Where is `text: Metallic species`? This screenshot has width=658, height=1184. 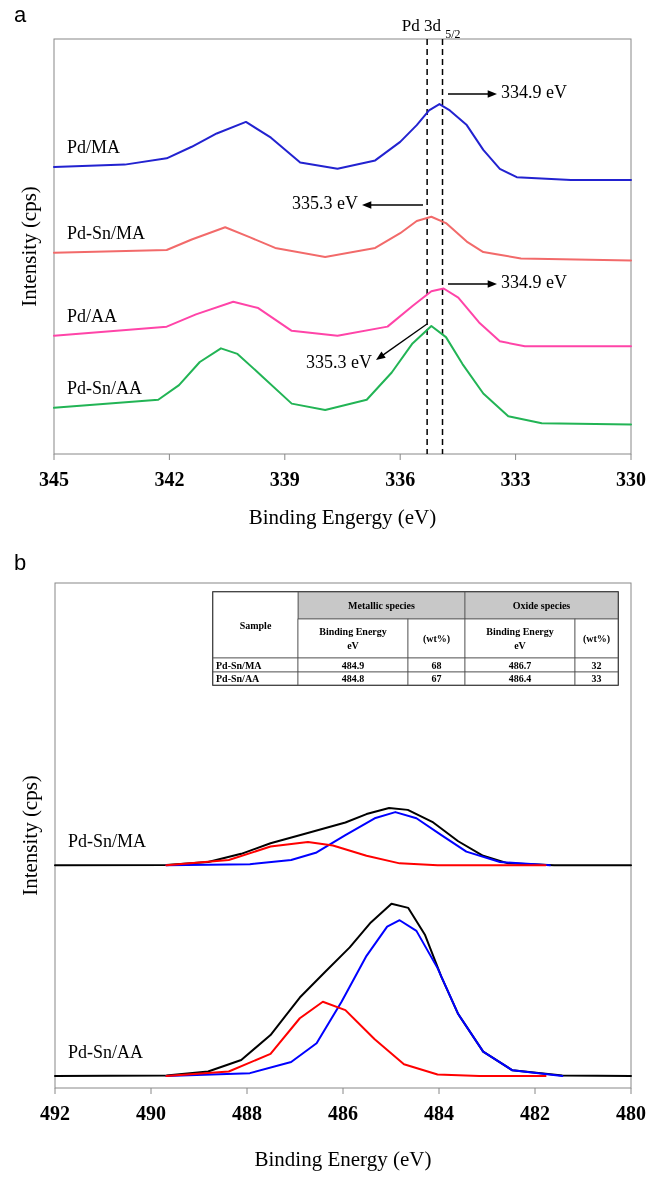 text: Metallic species is located at coordinates (382, 605).